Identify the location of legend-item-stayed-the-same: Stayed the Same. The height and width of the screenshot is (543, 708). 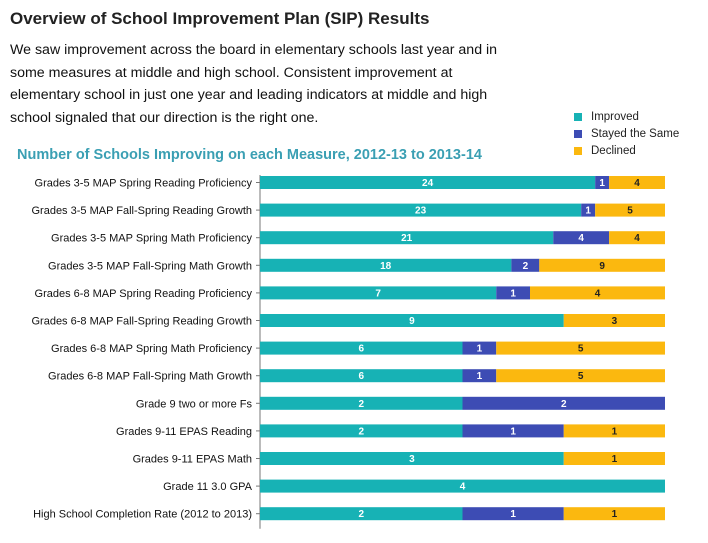
(626, 133).